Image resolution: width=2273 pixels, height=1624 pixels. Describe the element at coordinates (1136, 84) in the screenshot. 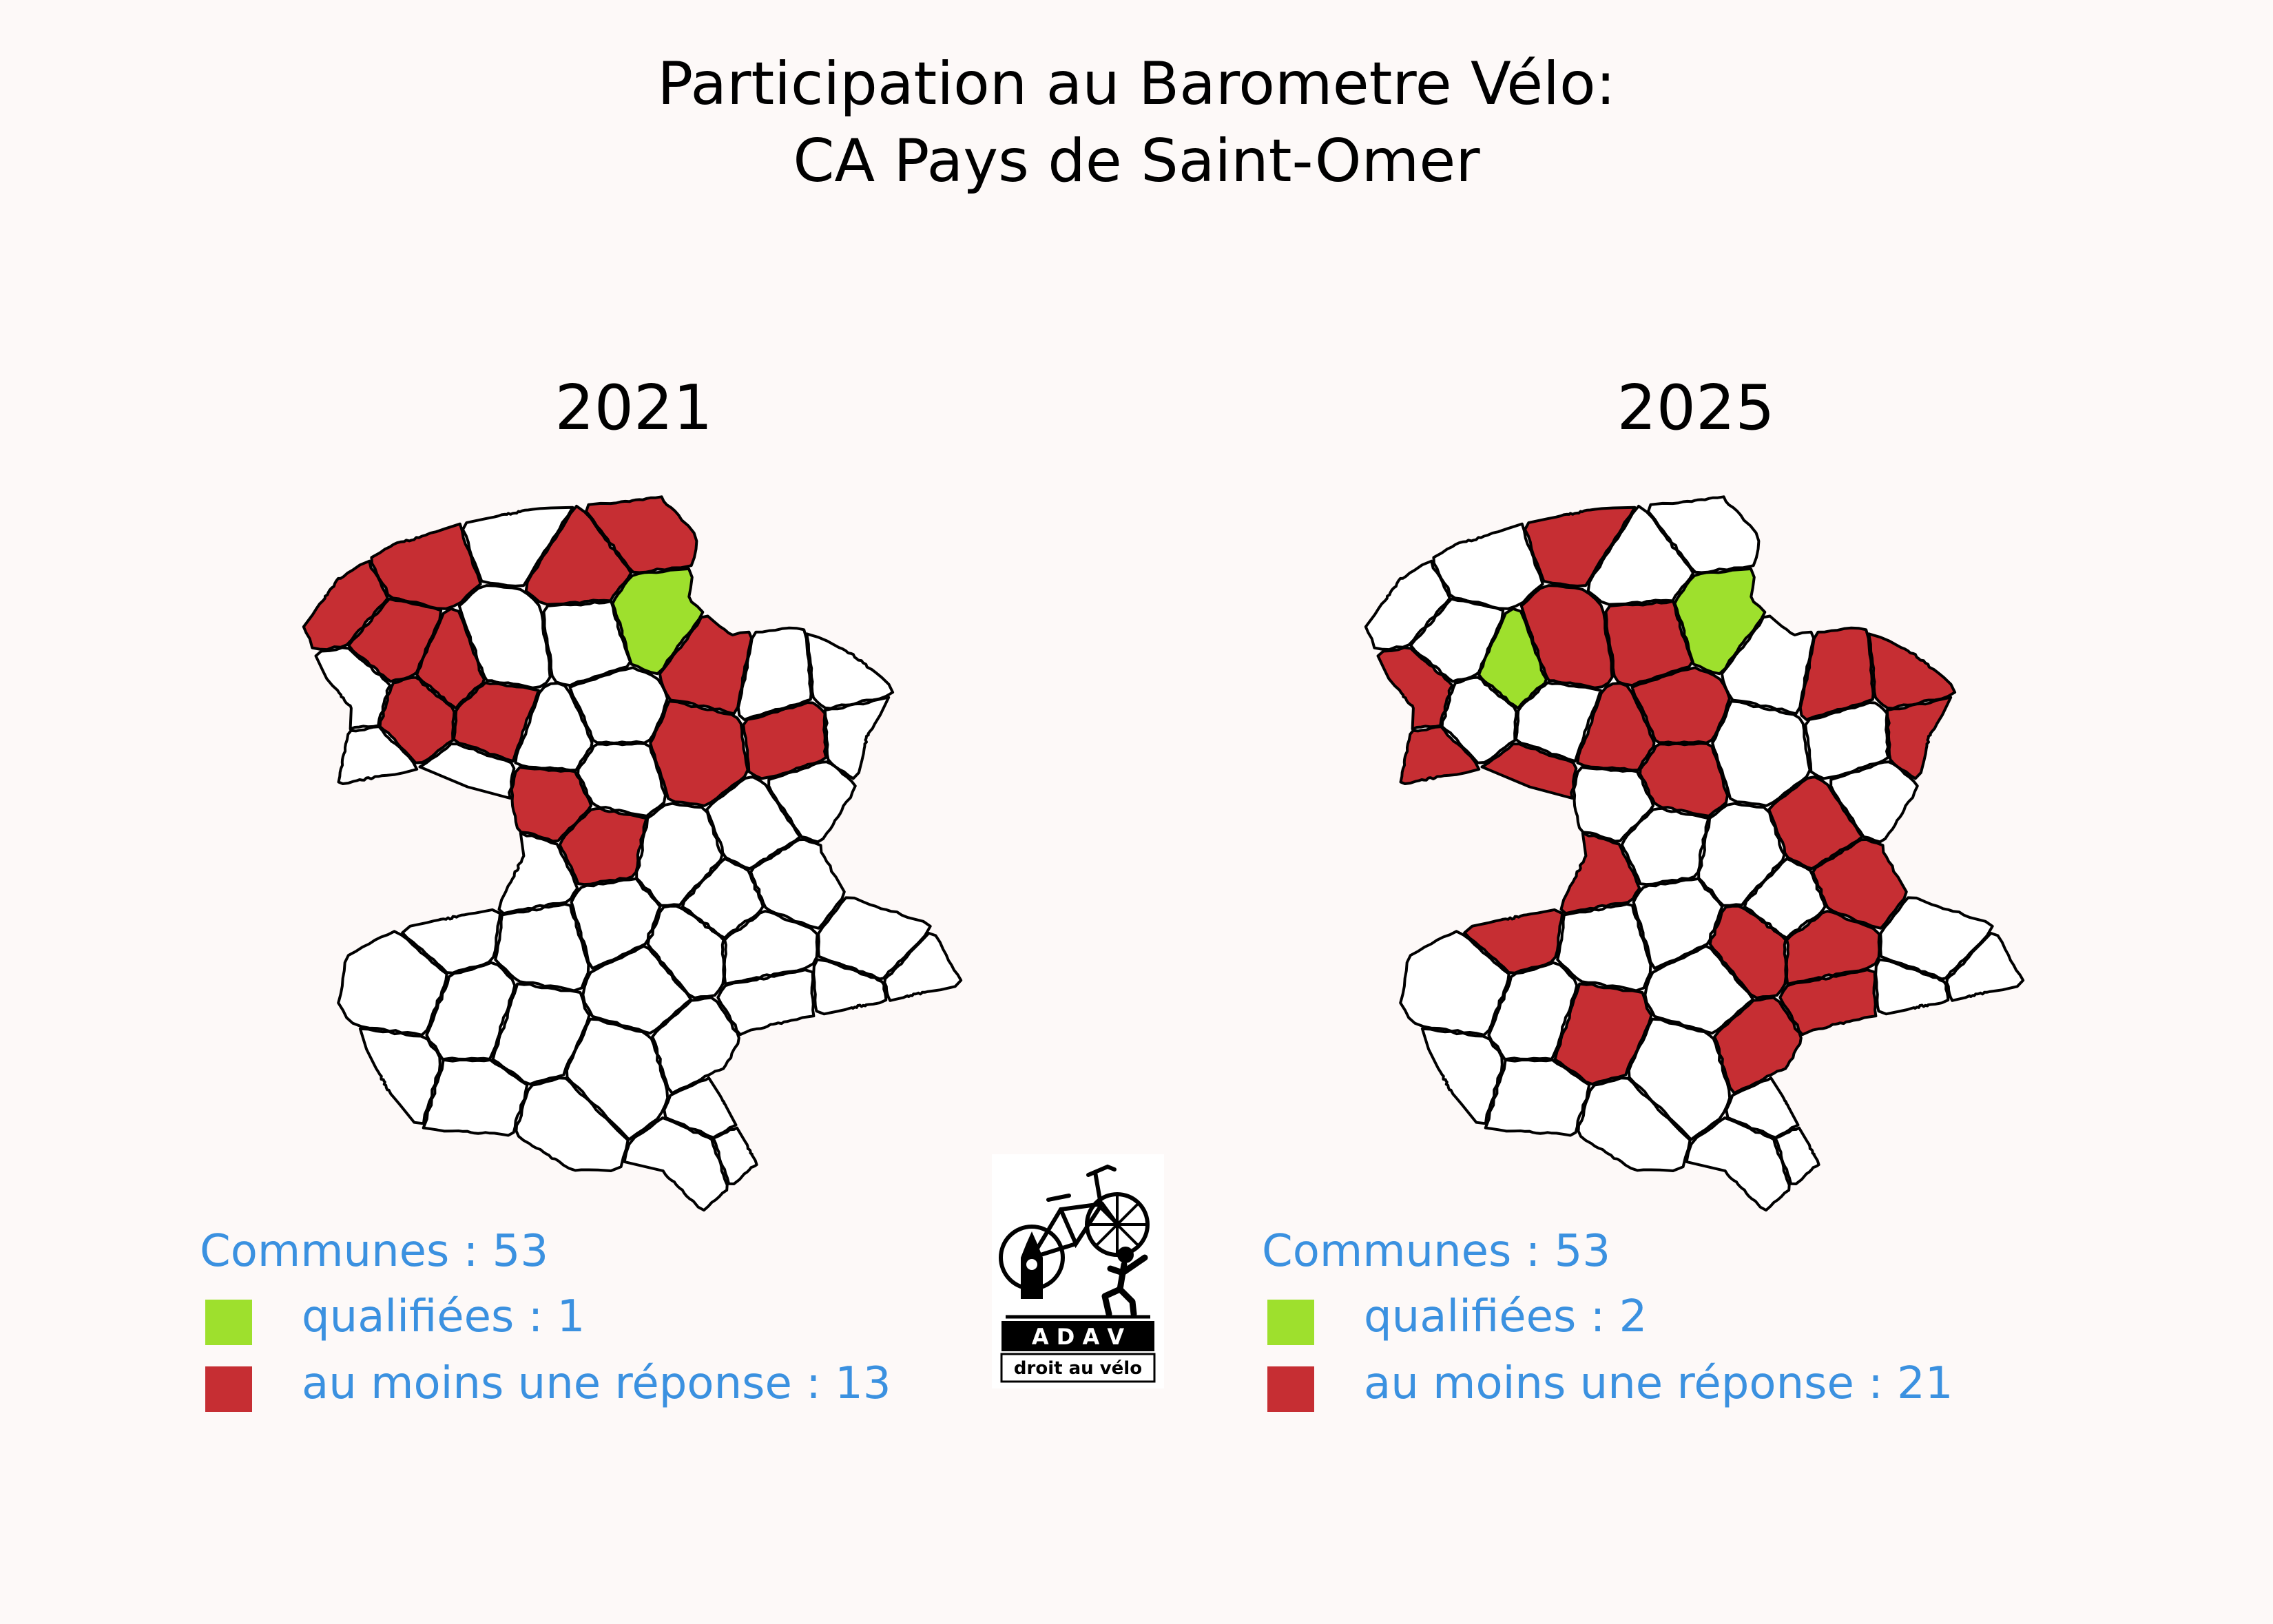

I see `title-line-1: Participation au Barometre Vélo:` at that location.